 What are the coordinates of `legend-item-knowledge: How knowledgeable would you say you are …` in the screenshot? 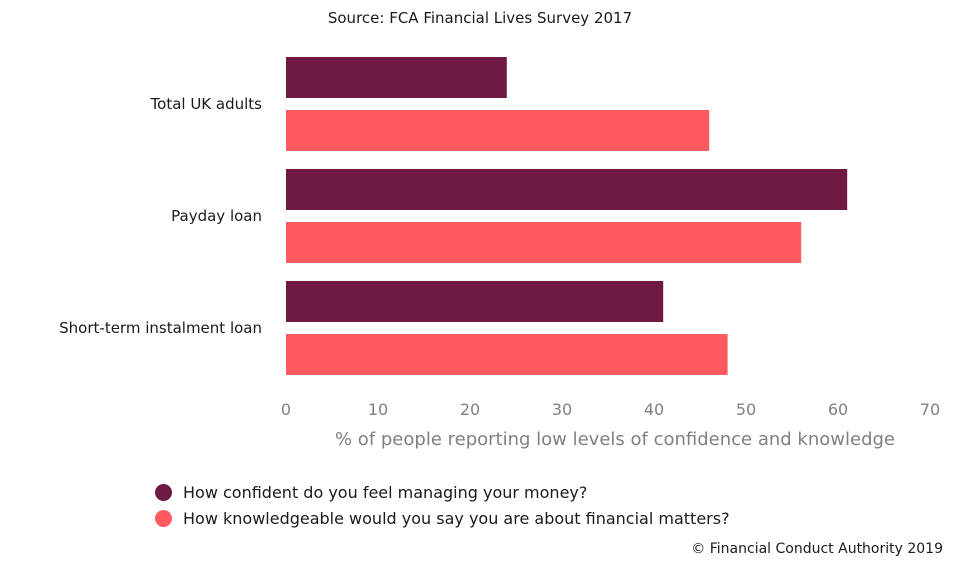 It's located at (442, 518).